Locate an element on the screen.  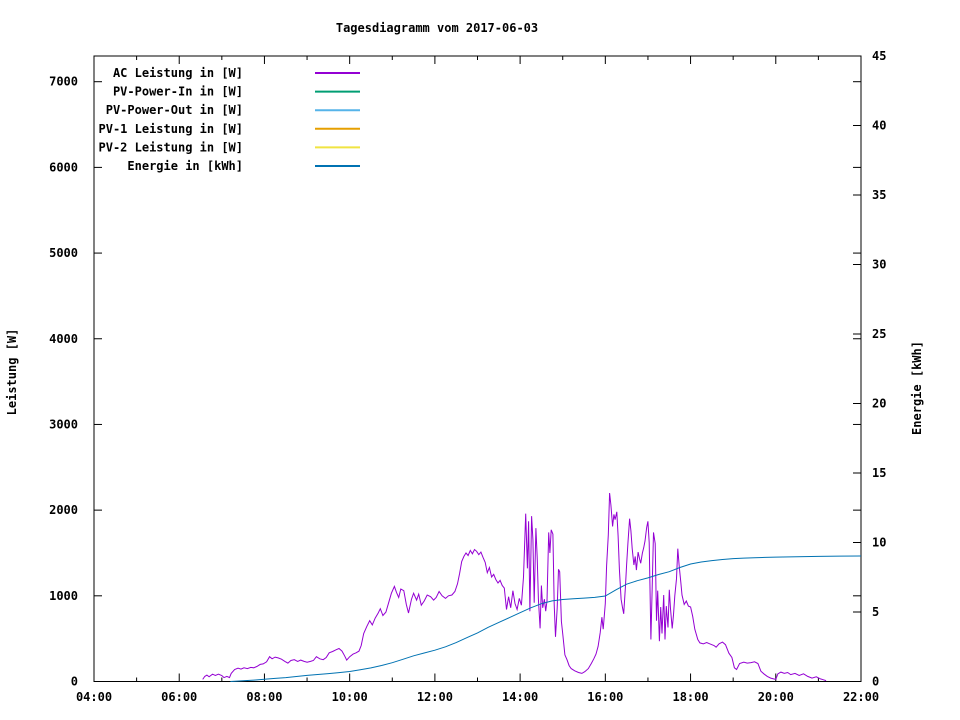
y1-tick-label: 6000 is located at coordinates (63, 167).